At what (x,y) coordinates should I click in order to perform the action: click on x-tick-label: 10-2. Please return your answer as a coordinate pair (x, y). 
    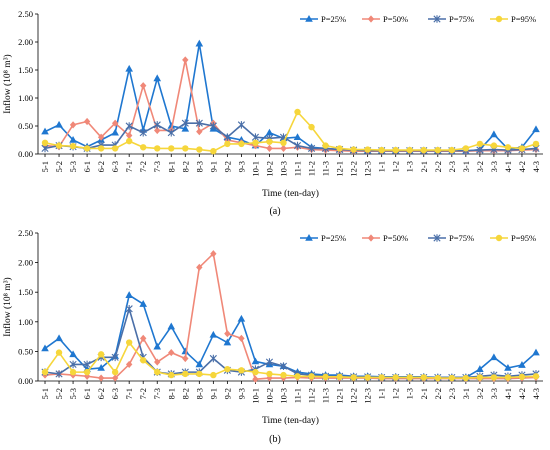
    Looking at the image, I should click on (269, 396).